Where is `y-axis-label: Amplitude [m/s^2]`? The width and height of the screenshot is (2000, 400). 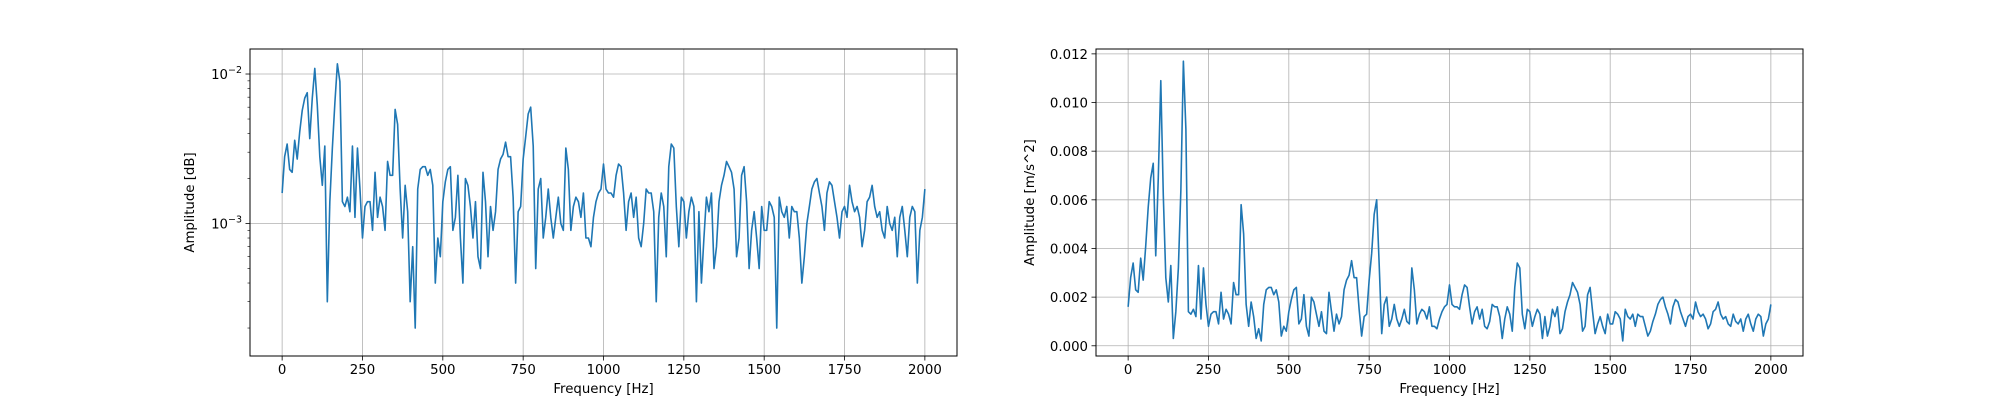
y-axis-label: Amplitude [m/s^2] is located at coordinates (1030, 202).